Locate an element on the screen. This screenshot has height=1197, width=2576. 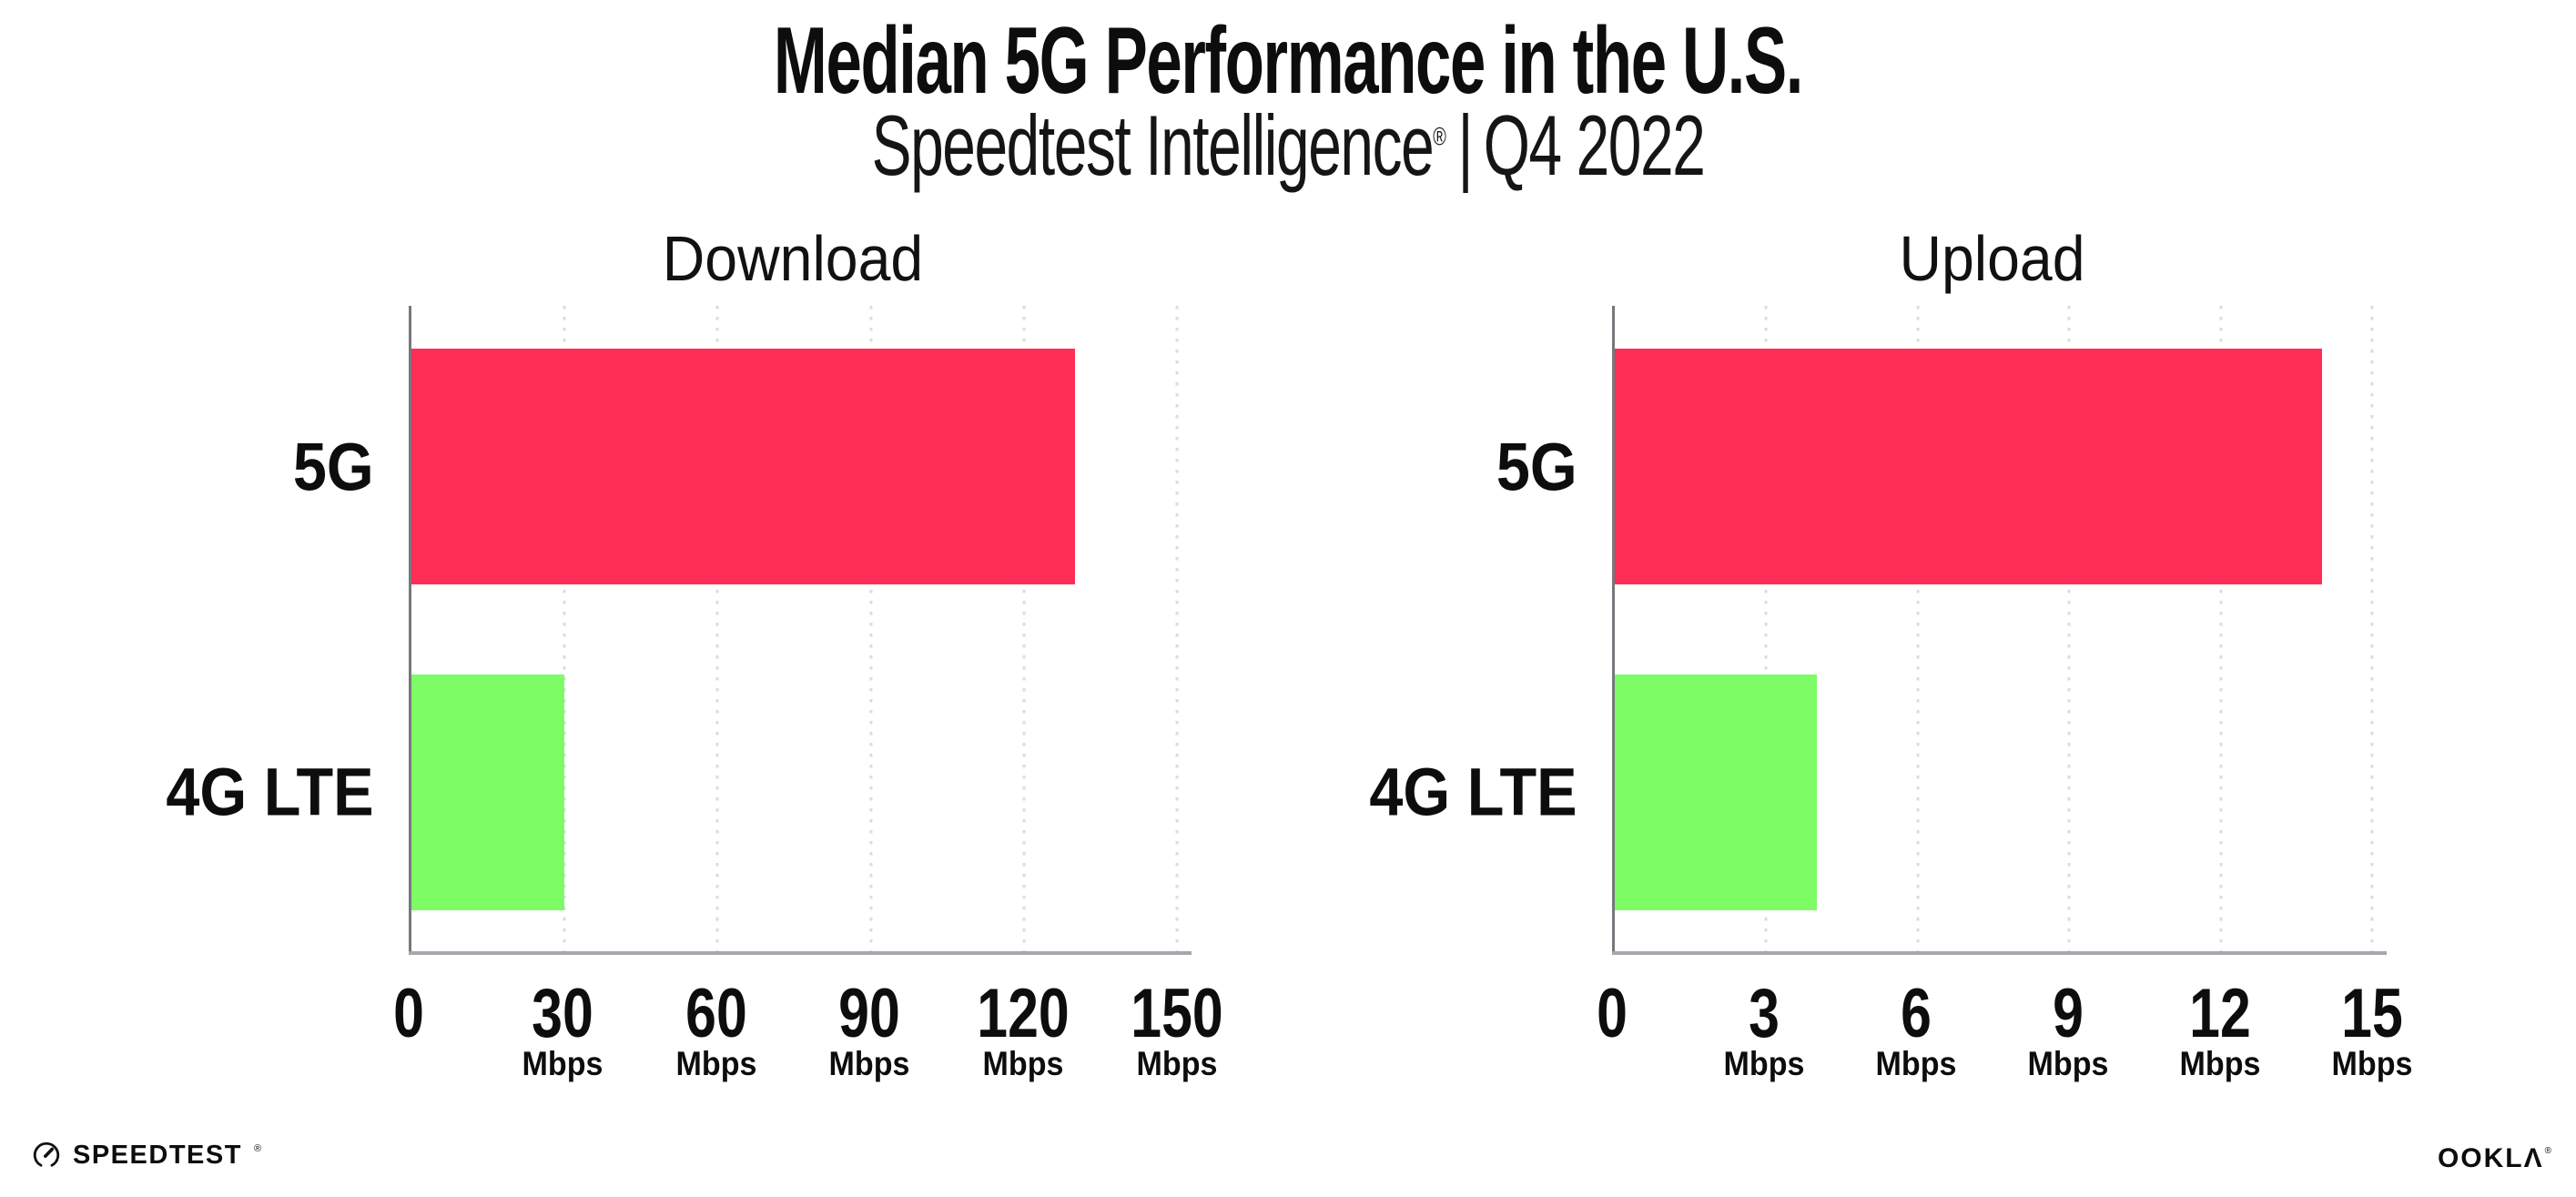
category-label-5g-upload: 5G is located at coordinates (1536, 467).